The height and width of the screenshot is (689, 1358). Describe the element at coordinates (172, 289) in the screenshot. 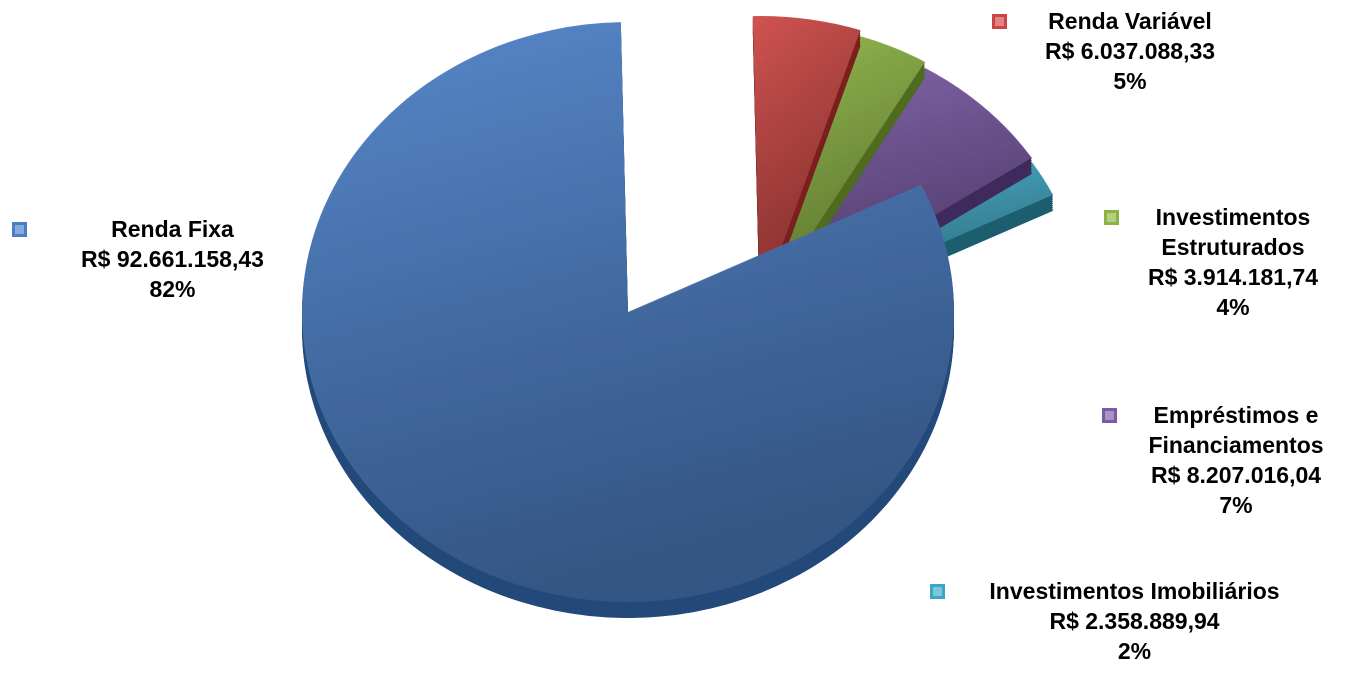

I see `slice-percent: 82%` at that location.